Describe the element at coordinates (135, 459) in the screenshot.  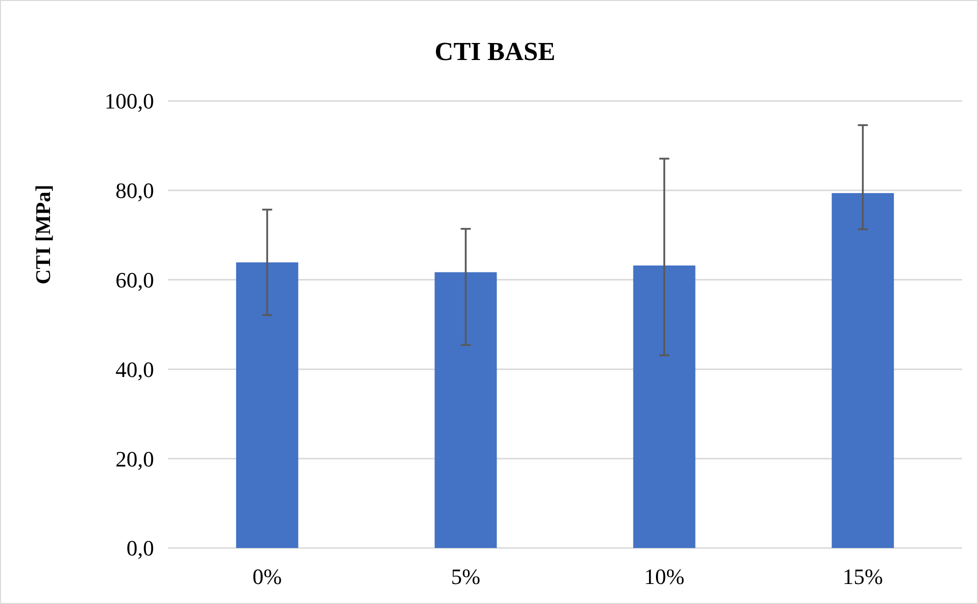
I see `y-tick-label: 20,0` at that location.